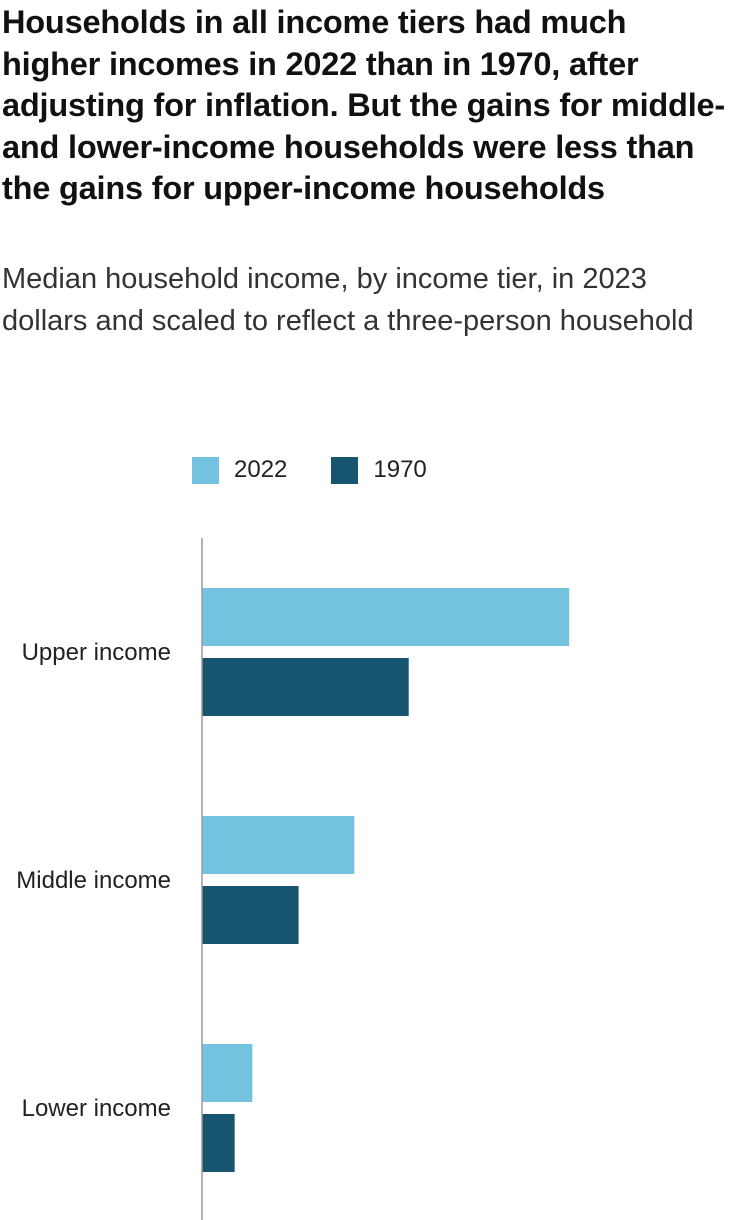 This screenshot has width=732, height=1220. I want to click on legend-swatch-1970, so click(345, 470).